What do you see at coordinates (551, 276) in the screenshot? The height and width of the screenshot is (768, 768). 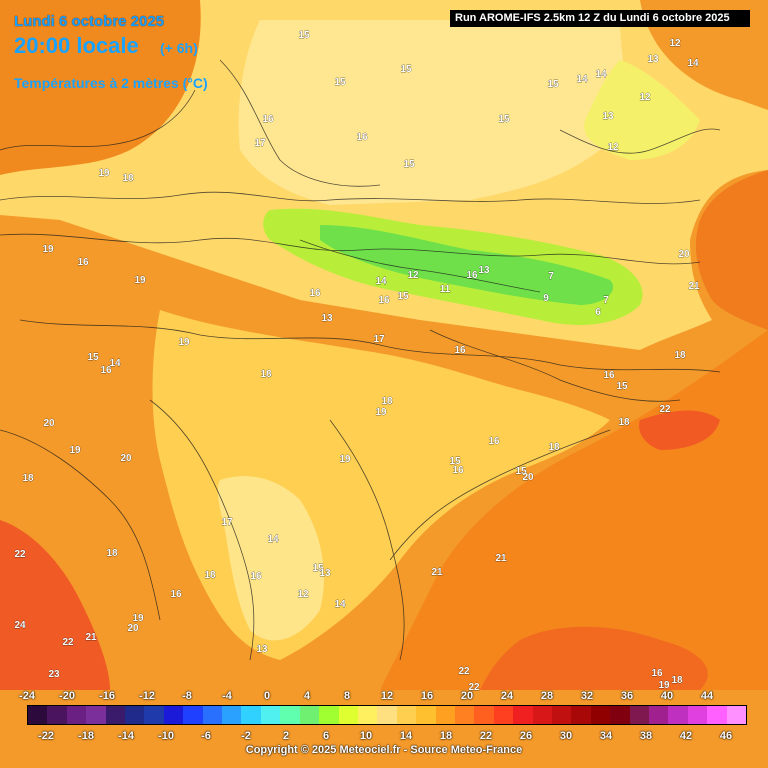 I see `temperature-label: 7` at bounding box center [551, 276].